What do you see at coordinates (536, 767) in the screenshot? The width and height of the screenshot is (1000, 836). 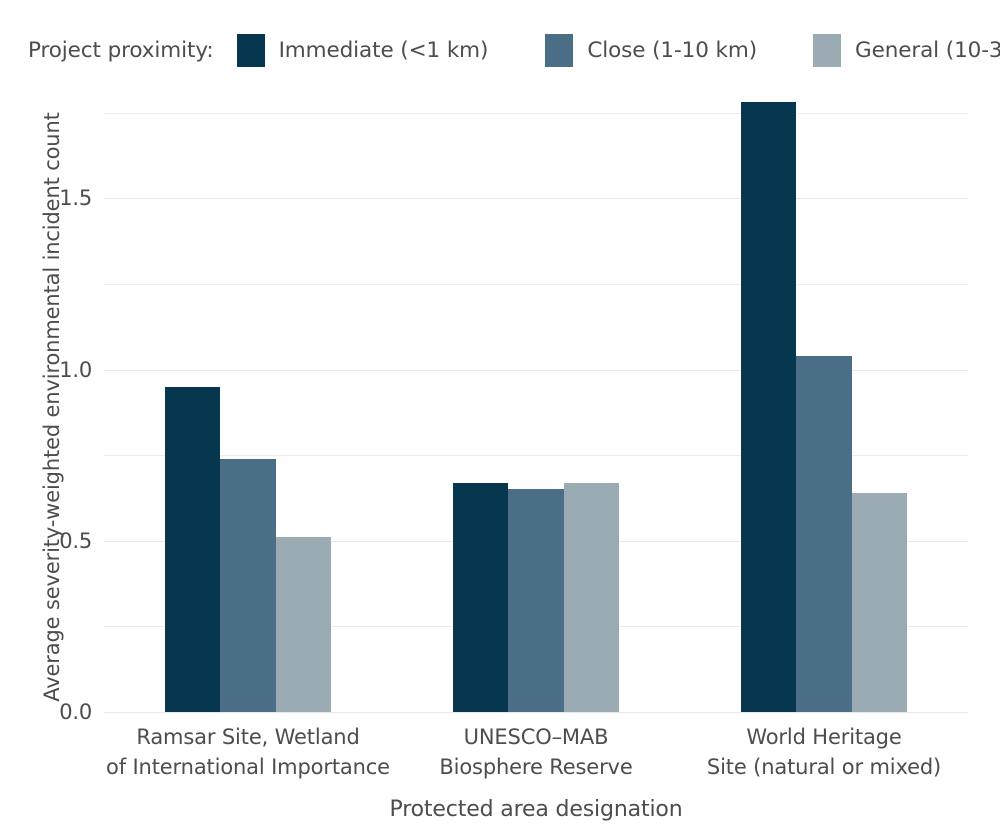 I see `x-axis-tick-label-line: Biosphere Reserve` at bounding box center [536, 767].